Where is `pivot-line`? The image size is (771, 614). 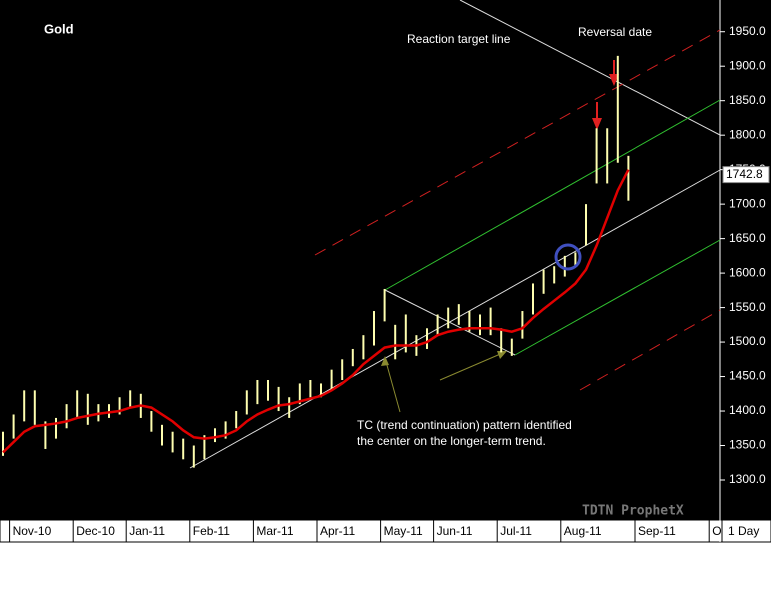 pivot-line is located at coordinates (450, 322).